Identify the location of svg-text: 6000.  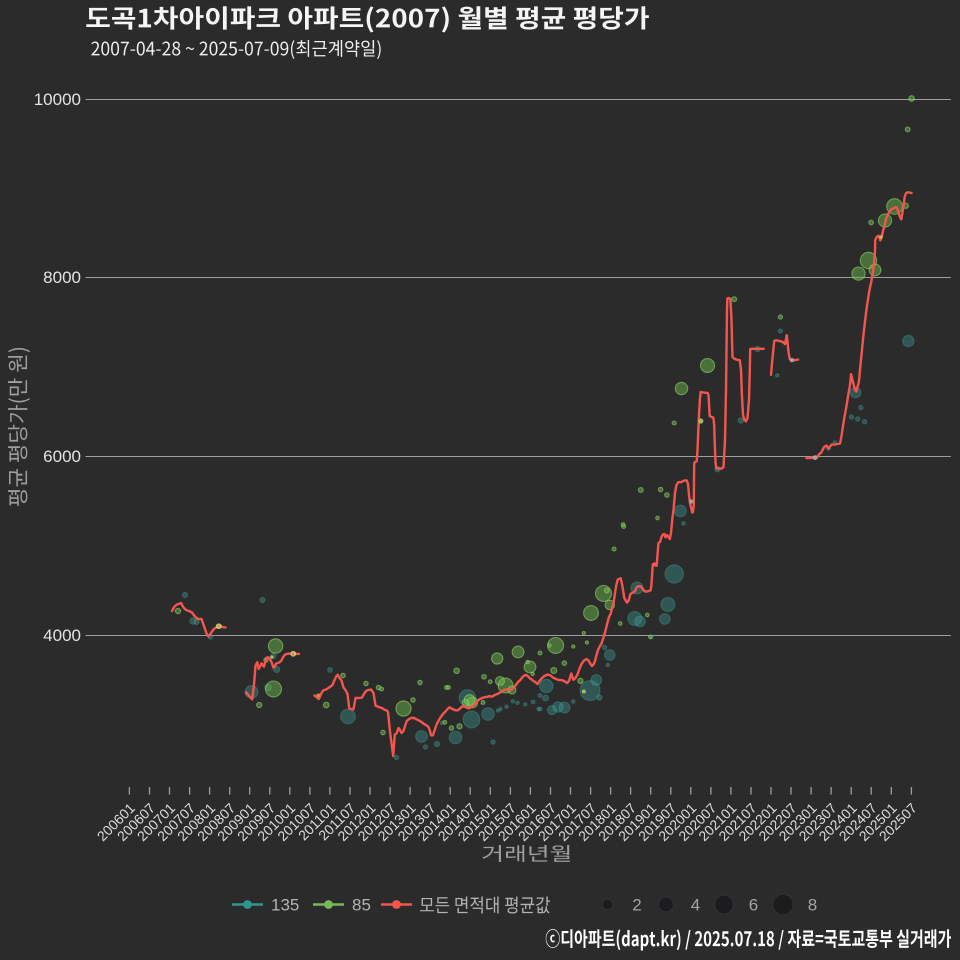
(62, 456).